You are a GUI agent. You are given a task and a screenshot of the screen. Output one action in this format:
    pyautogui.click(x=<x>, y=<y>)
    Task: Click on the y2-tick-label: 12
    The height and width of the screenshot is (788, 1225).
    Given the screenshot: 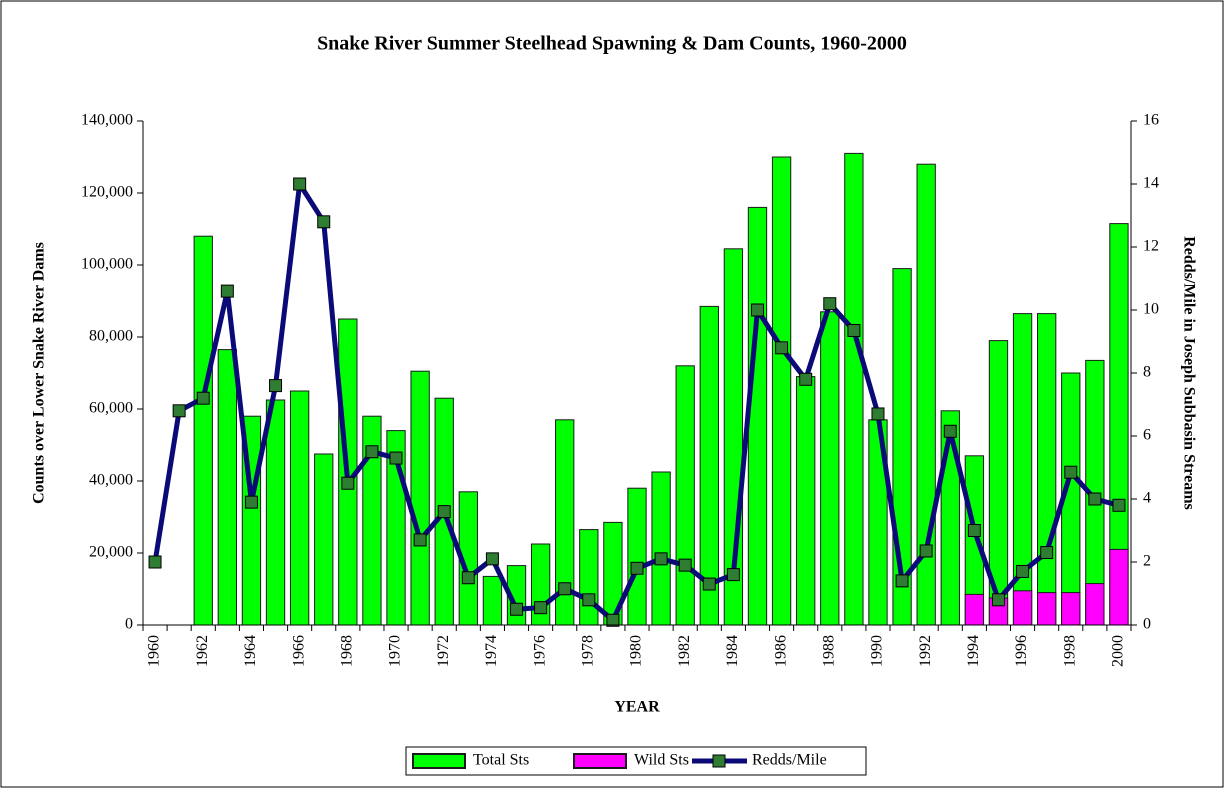 What is the action you would take?
    pyautogui.click(x=1151, y=246)
    